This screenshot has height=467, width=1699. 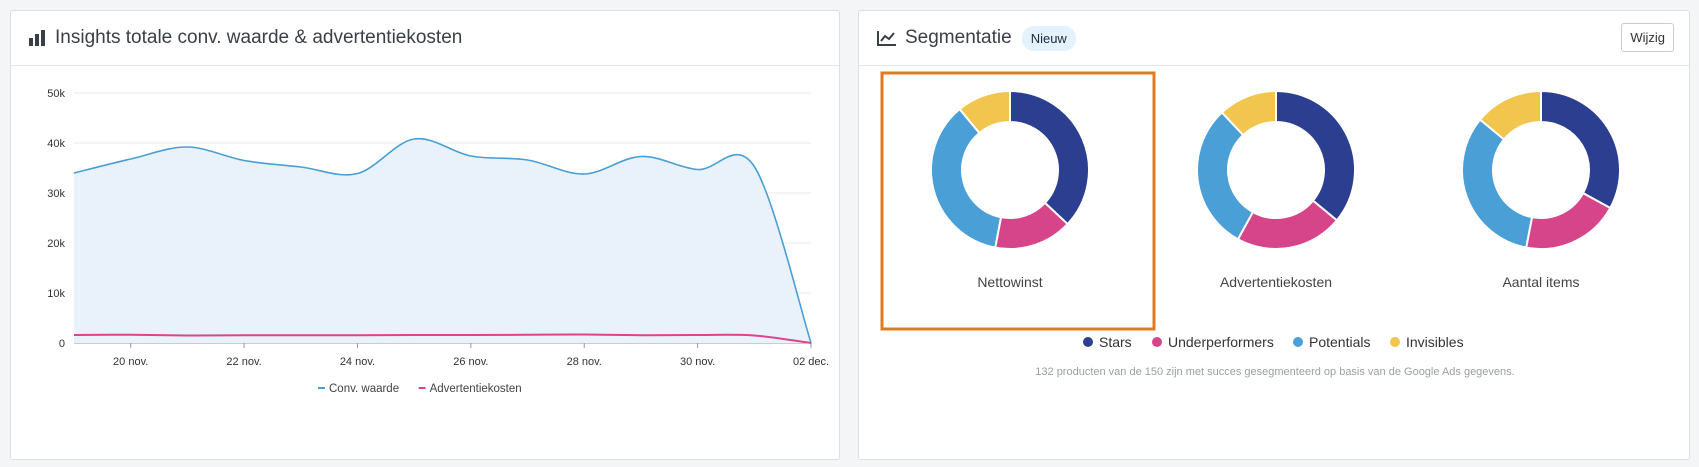 What do you see at coordinates (1435, 342) in the screenshot?
I see `legend-label: Invisibles` at bounding box center [1435, 342].